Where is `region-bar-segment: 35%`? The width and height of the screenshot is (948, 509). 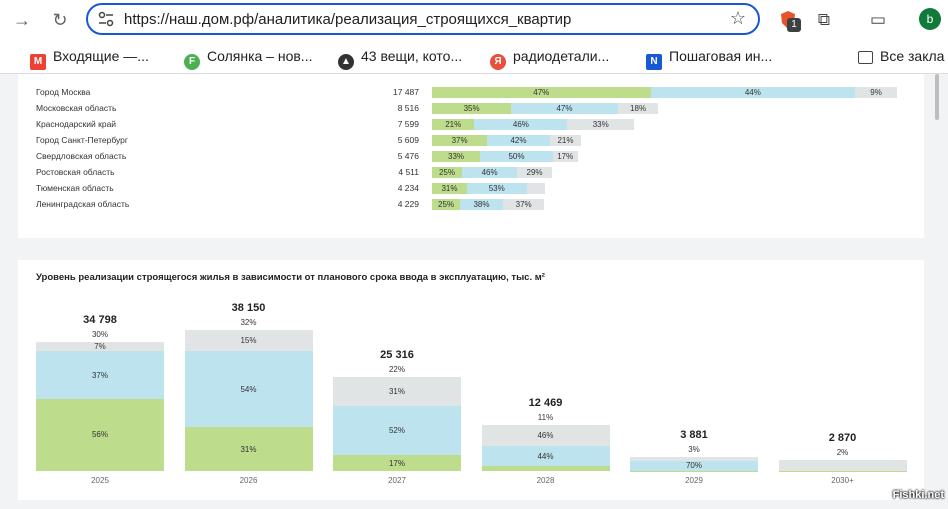
region-bar-segment: 35% is located at coordinates (472, 108).